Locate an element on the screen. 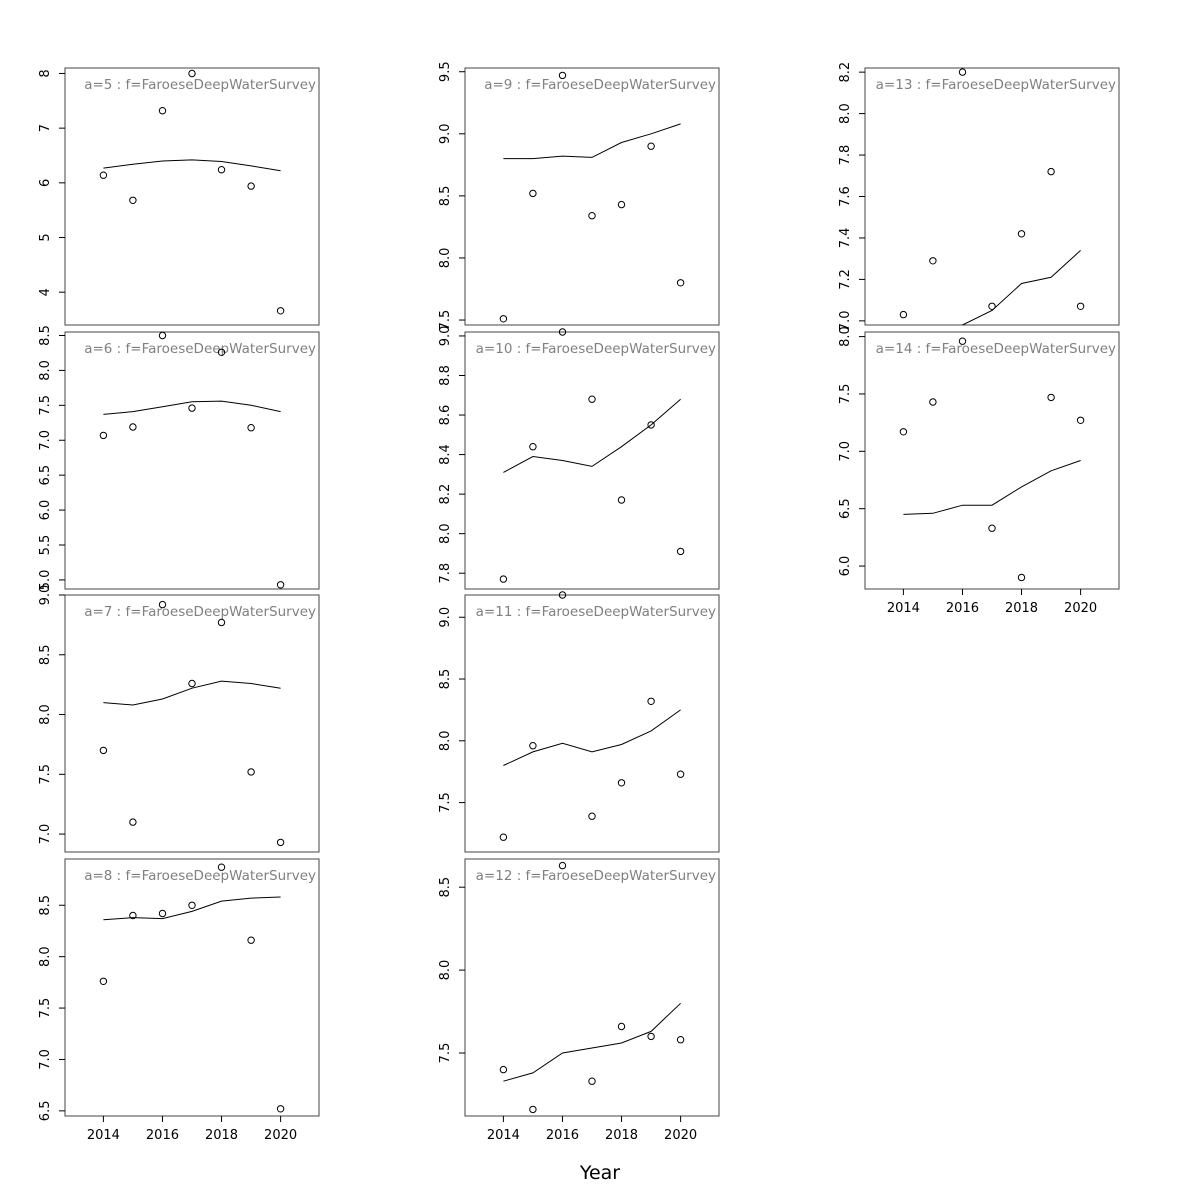 The height and width of the screenshot is (1200, 1200). y-tick-label: 7.2 is located at coordinates (845, 279).